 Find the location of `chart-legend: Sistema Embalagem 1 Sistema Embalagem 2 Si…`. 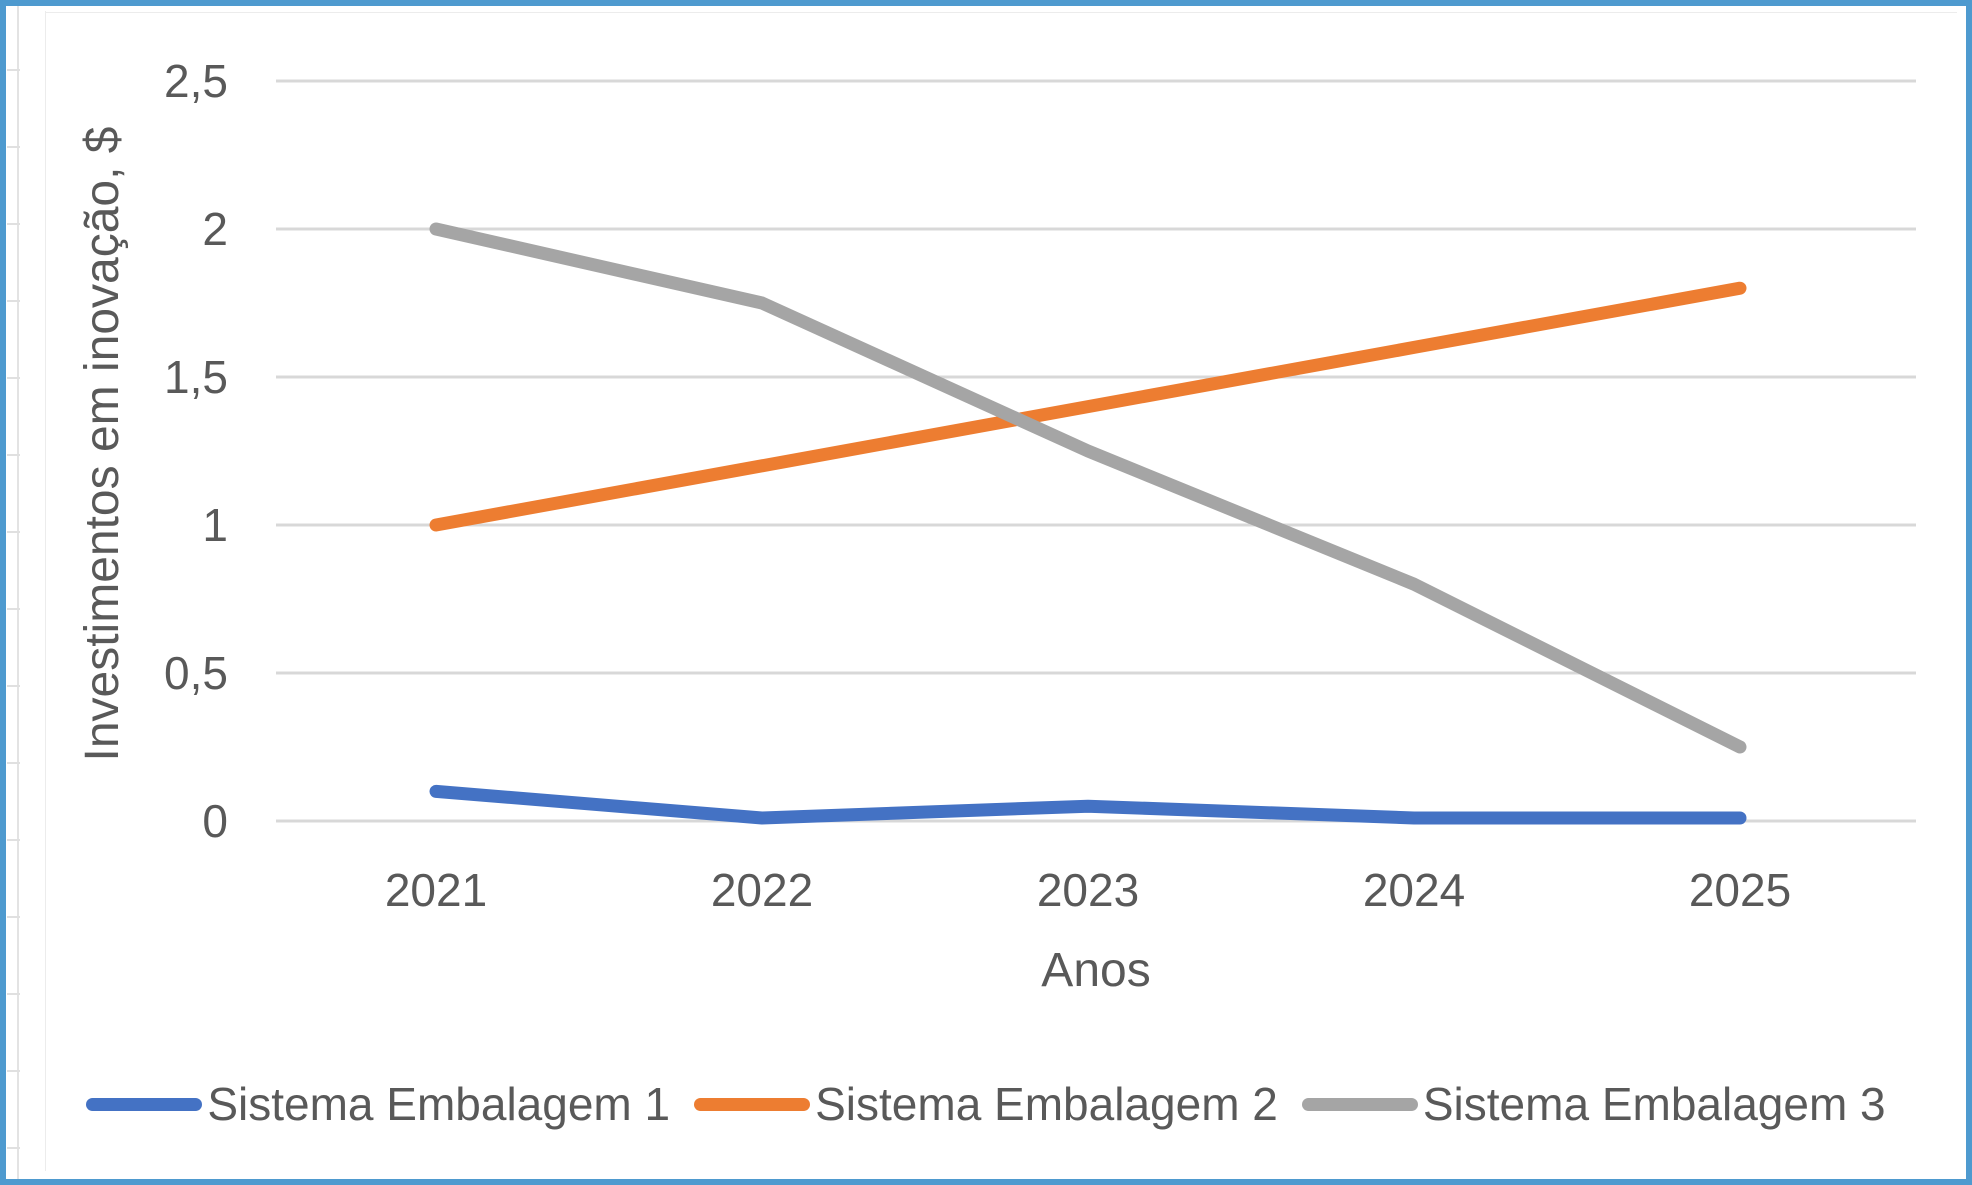

chart-legend: Sistema Embalagem 1 Sistema Embalagem 2 Si… is located at coordinates (986, 1104).